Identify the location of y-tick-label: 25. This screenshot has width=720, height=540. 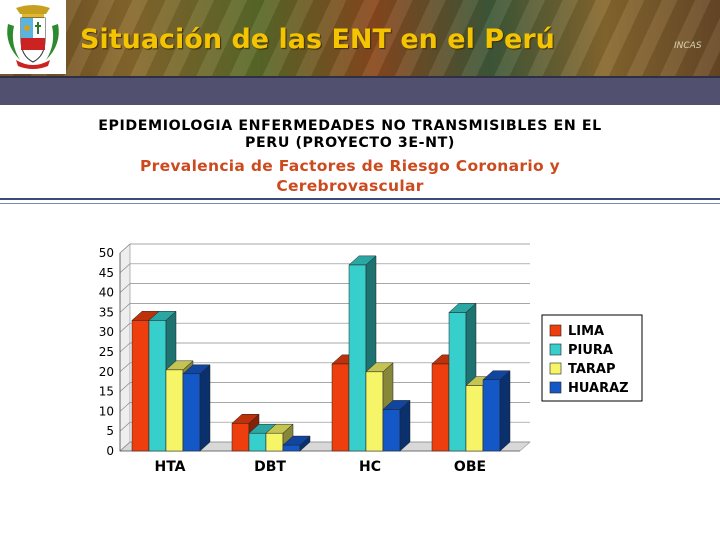
(106, 352).